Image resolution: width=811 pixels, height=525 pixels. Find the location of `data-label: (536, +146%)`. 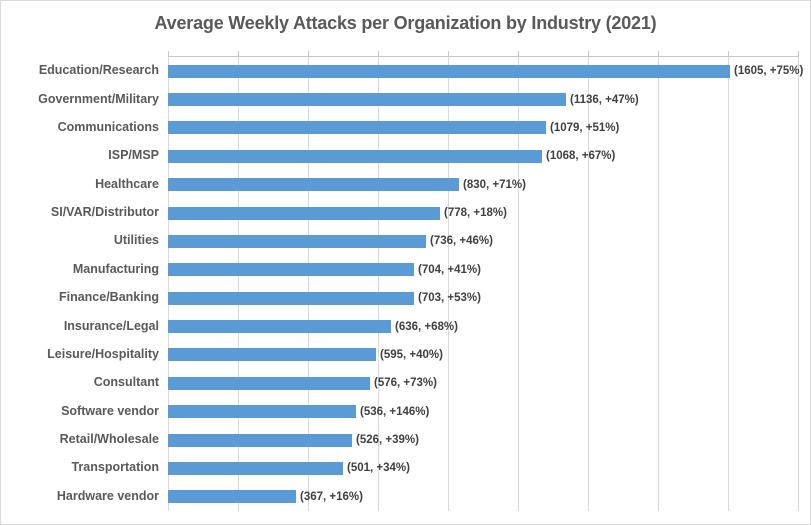

data-label: (536, +146%) is located at coordinates (395, 411).